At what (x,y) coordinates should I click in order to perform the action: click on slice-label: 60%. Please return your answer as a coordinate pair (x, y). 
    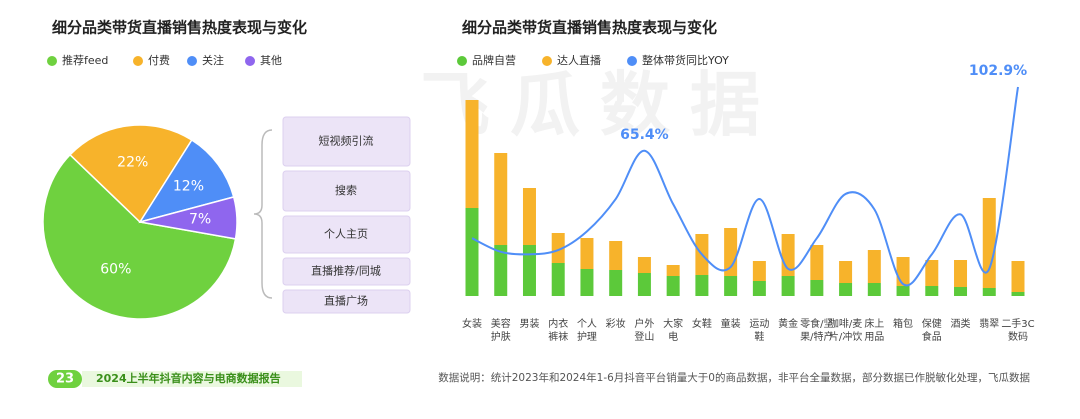
    Looking at the image, I should click on (115, 270).